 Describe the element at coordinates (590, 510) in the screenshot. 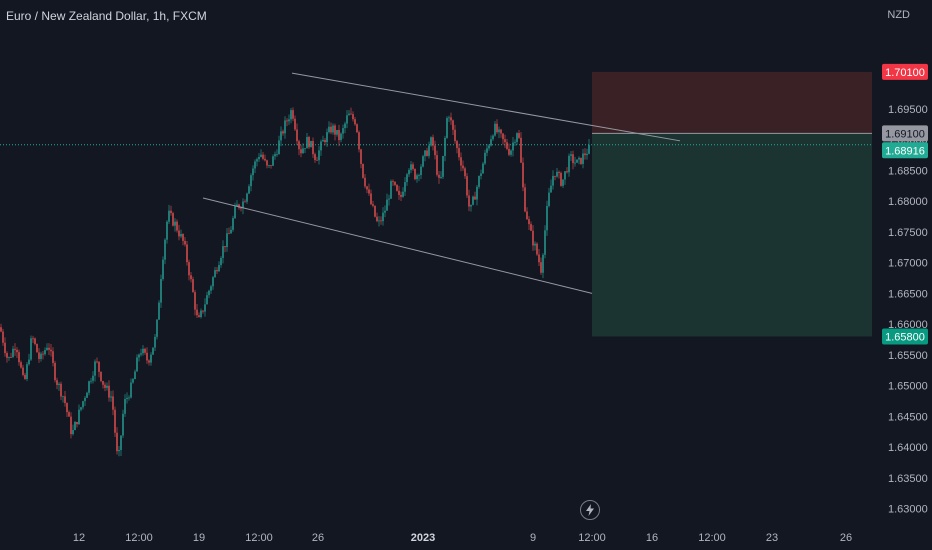

I see `replay-button` at that location.